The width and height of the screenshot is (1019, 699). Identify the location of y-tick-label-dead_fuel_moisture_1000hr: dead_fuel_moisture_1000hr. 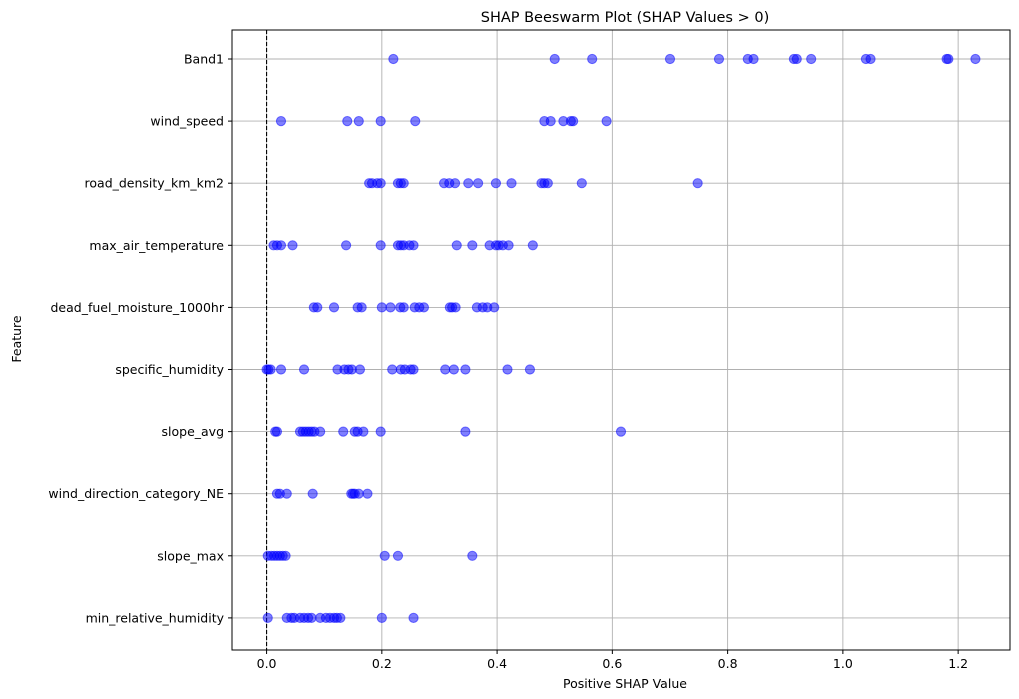
(137, 307).